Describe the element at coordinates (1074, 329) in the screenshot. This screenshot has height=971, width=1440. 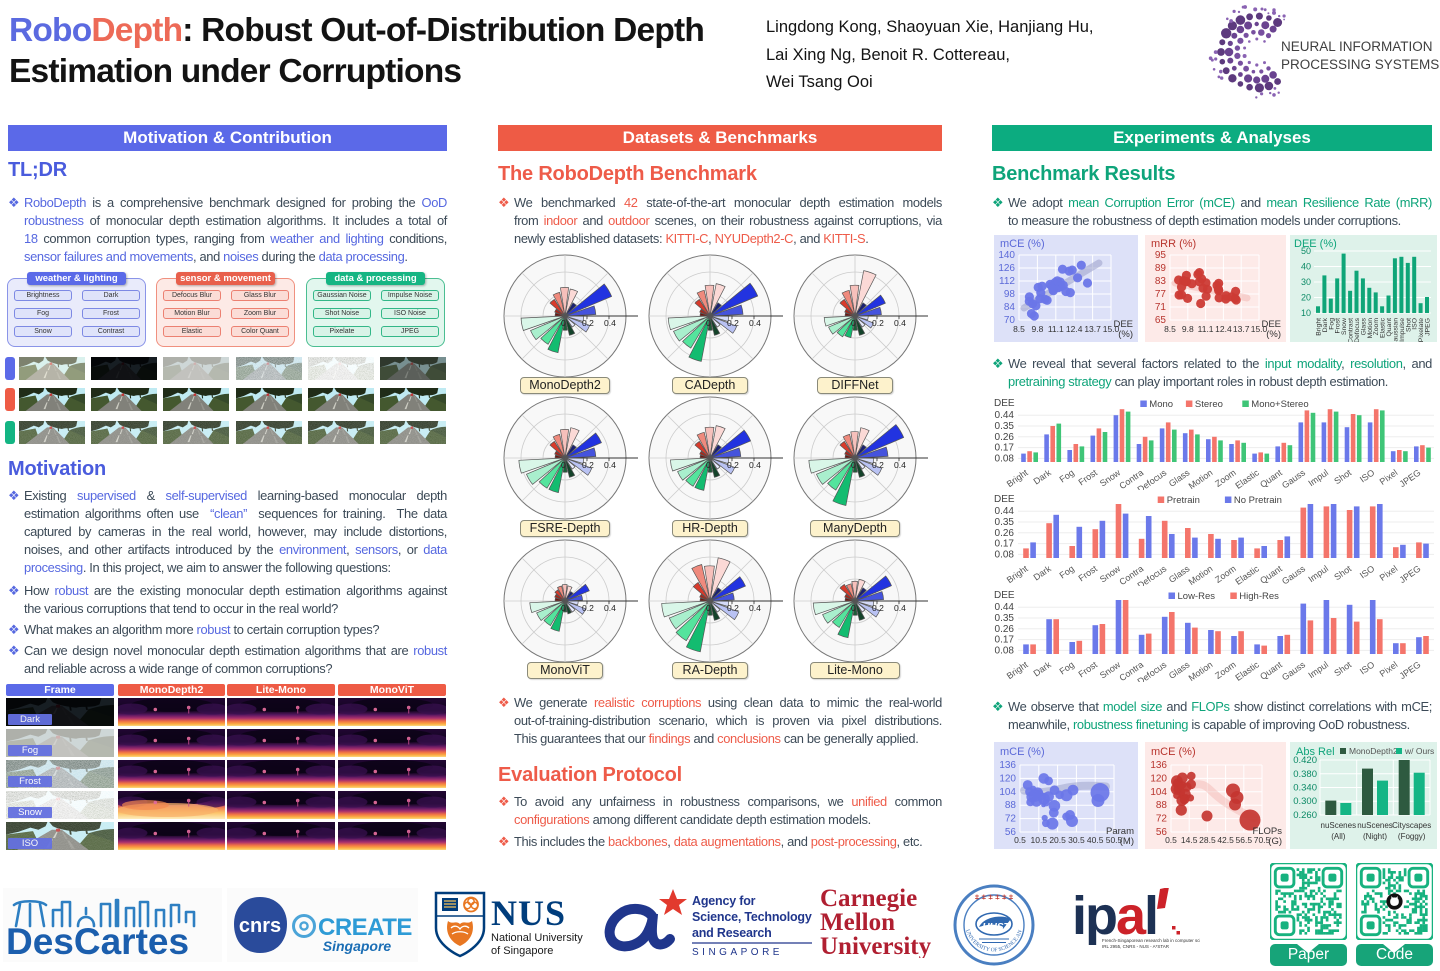
I see `svg-text: 12.4` at that location.